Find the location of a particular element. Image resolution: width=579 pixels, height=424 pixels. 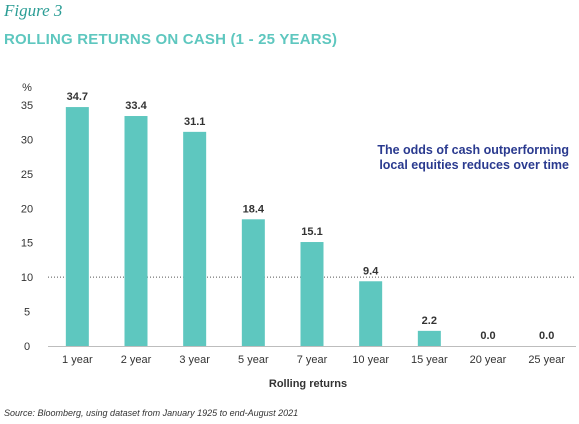

chart-title: ROLLING RETURNS ON CASH (1 - 25 YEARS) is located at coordinates (171, 39).